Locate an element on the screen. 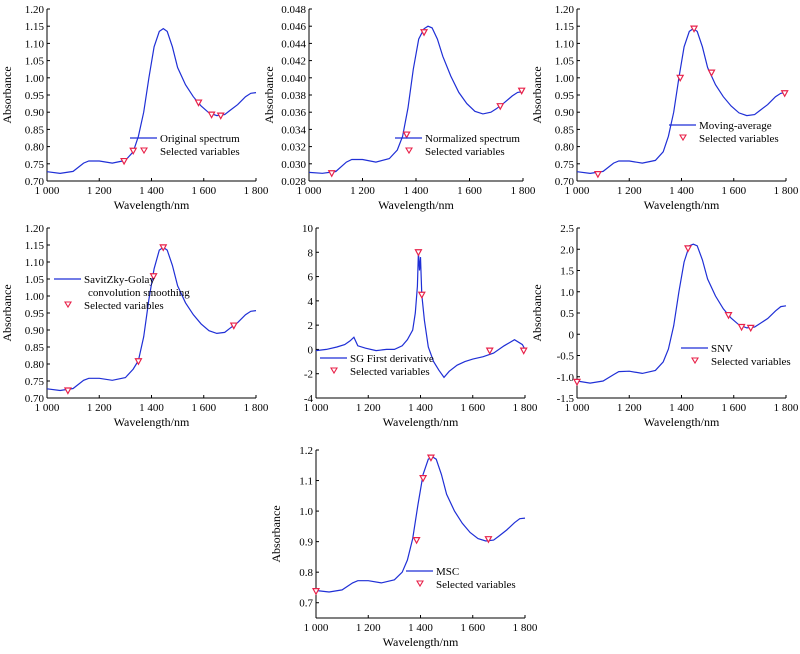 The width and height of the screenshot is (800, 654). y-tick-label: 2.5 is located at coordinates (567, 229).